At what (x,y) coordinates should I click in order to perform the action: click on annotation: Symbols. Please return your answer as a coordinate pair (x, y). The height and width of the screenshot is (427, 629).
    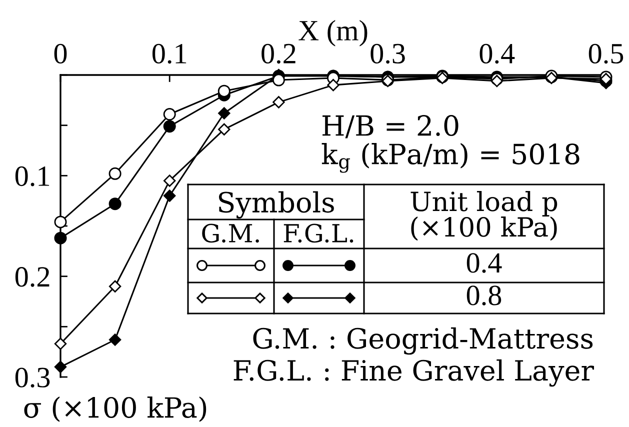
    Looking at the image, I should click on (276, 204).